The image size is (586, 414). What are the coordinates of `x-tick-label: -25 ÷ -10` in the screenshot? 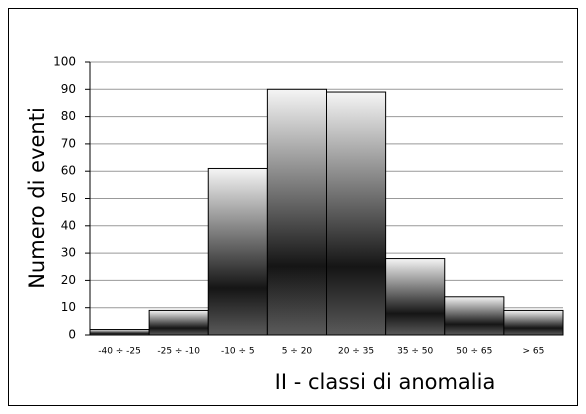 It's located at (178, 352).